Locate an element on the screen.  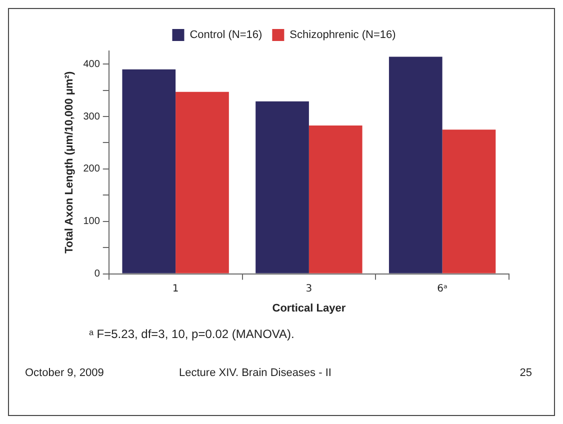
y-tick-label: 200 is located at coordinates (91, 169).